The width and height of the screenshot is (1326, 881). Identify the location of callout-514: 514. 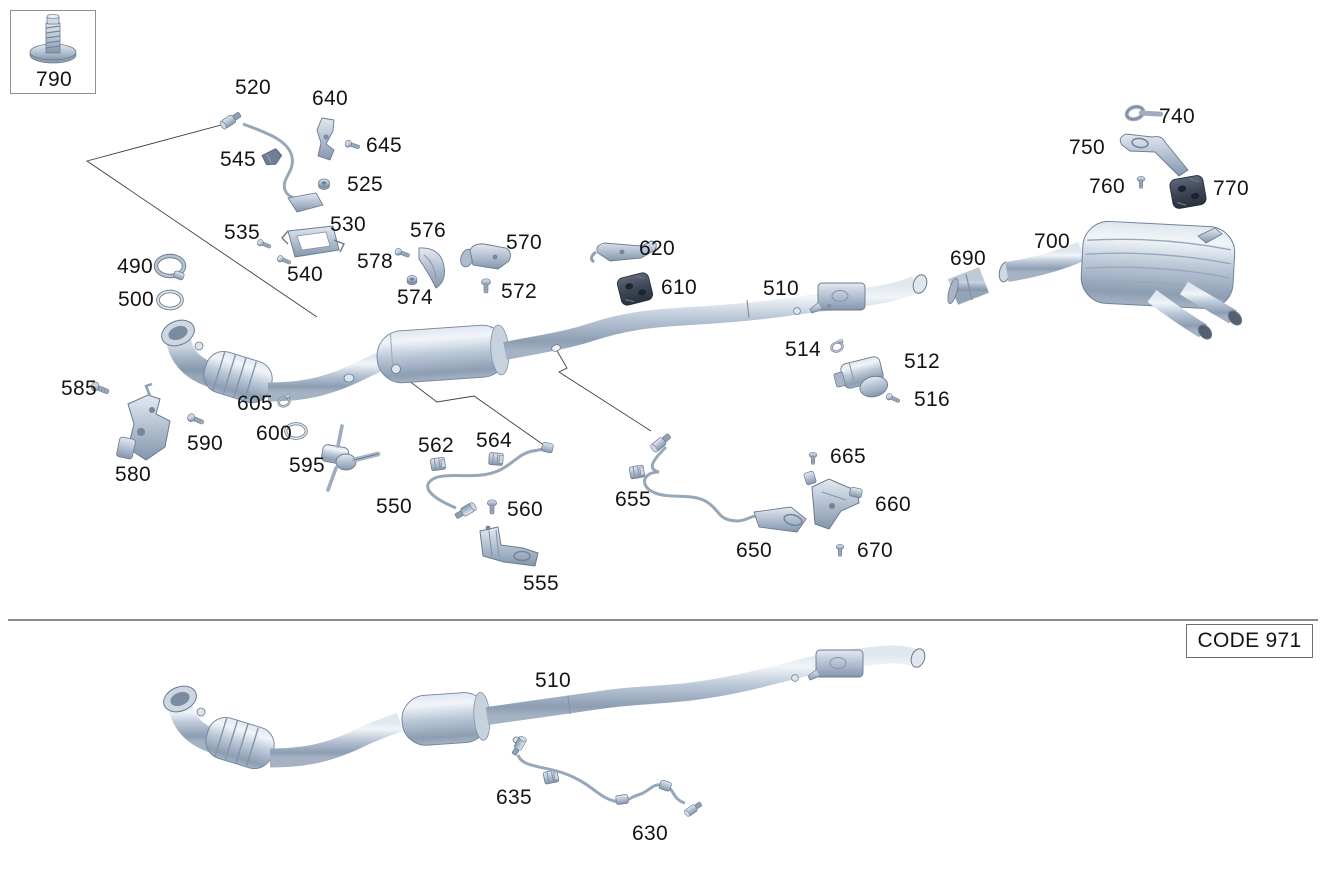
(803, 349).